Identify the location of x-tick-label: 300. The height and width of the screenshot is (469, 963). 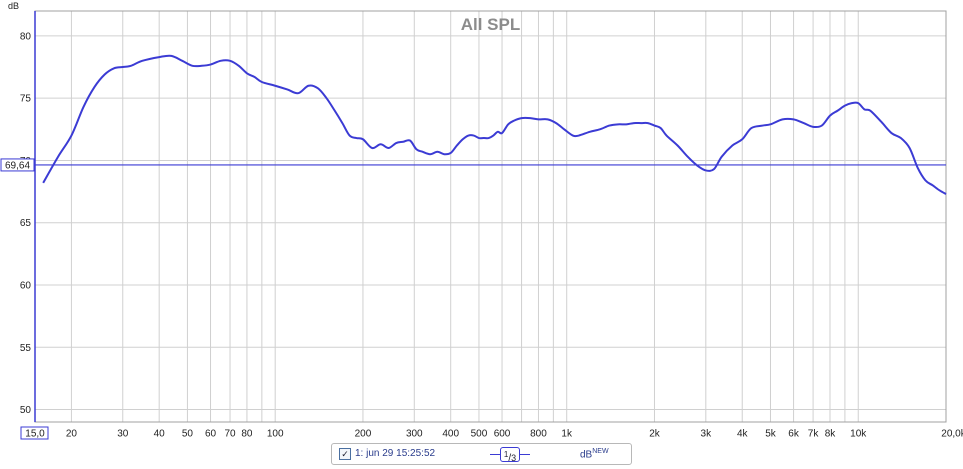
(414, 434).